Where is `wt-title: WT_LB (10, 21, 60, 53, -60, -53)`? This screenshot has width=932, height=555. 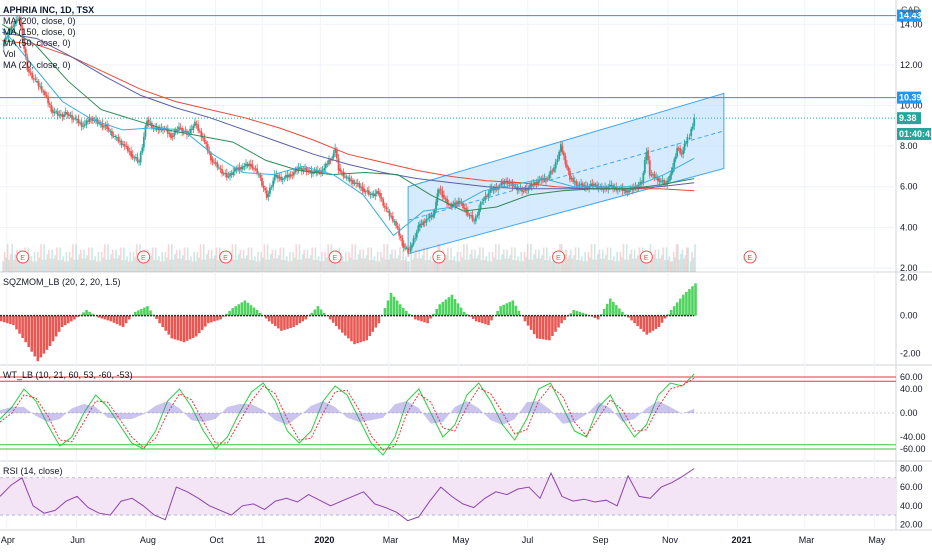 wt-title: WT_LB (10, 21, 60, 53, -60, -53) is located at coordinates (68, 375).